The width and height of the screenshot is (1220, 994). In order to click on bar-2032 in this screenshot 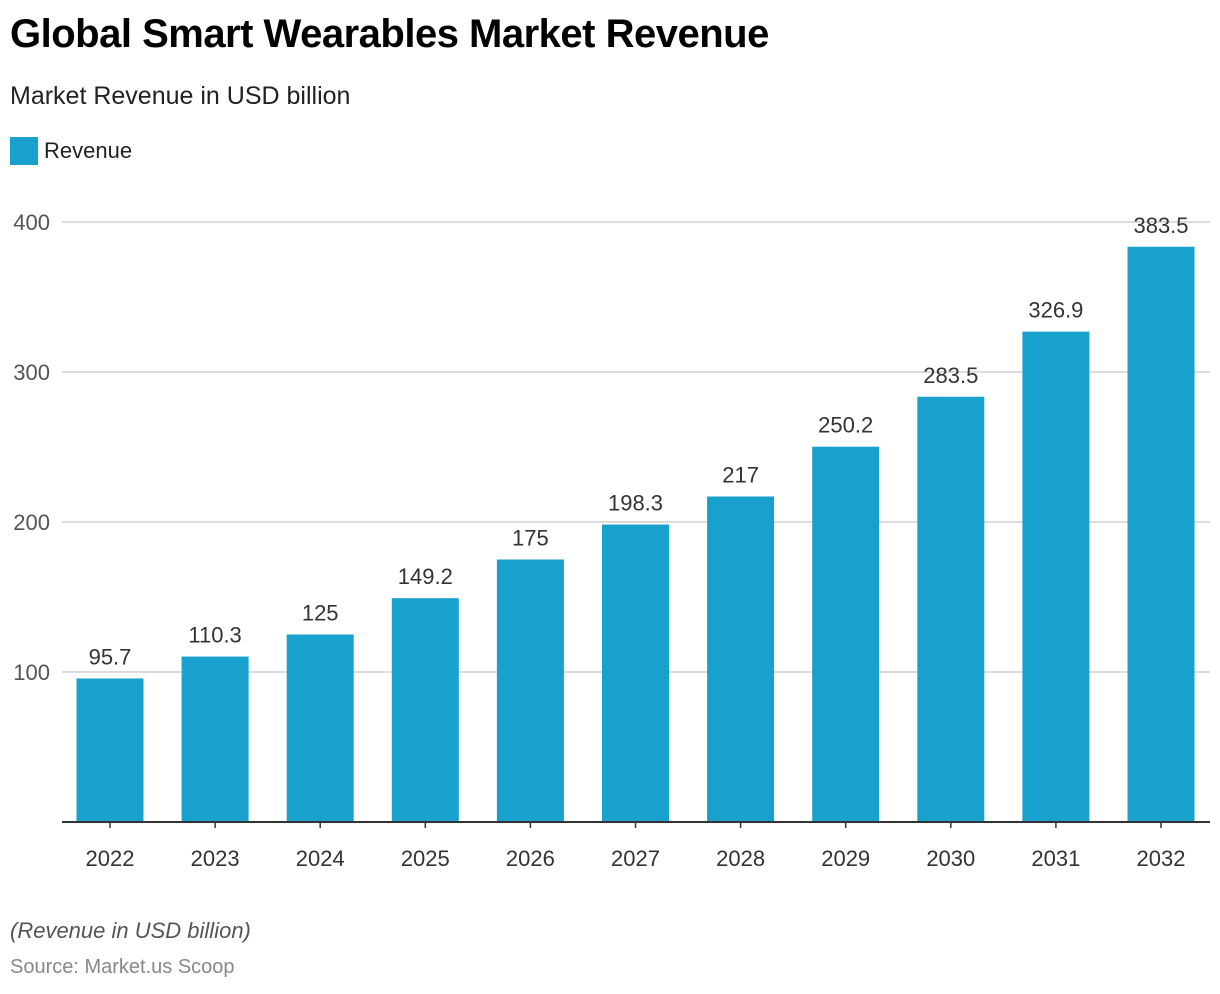, I will do `click(1161, 534)`.